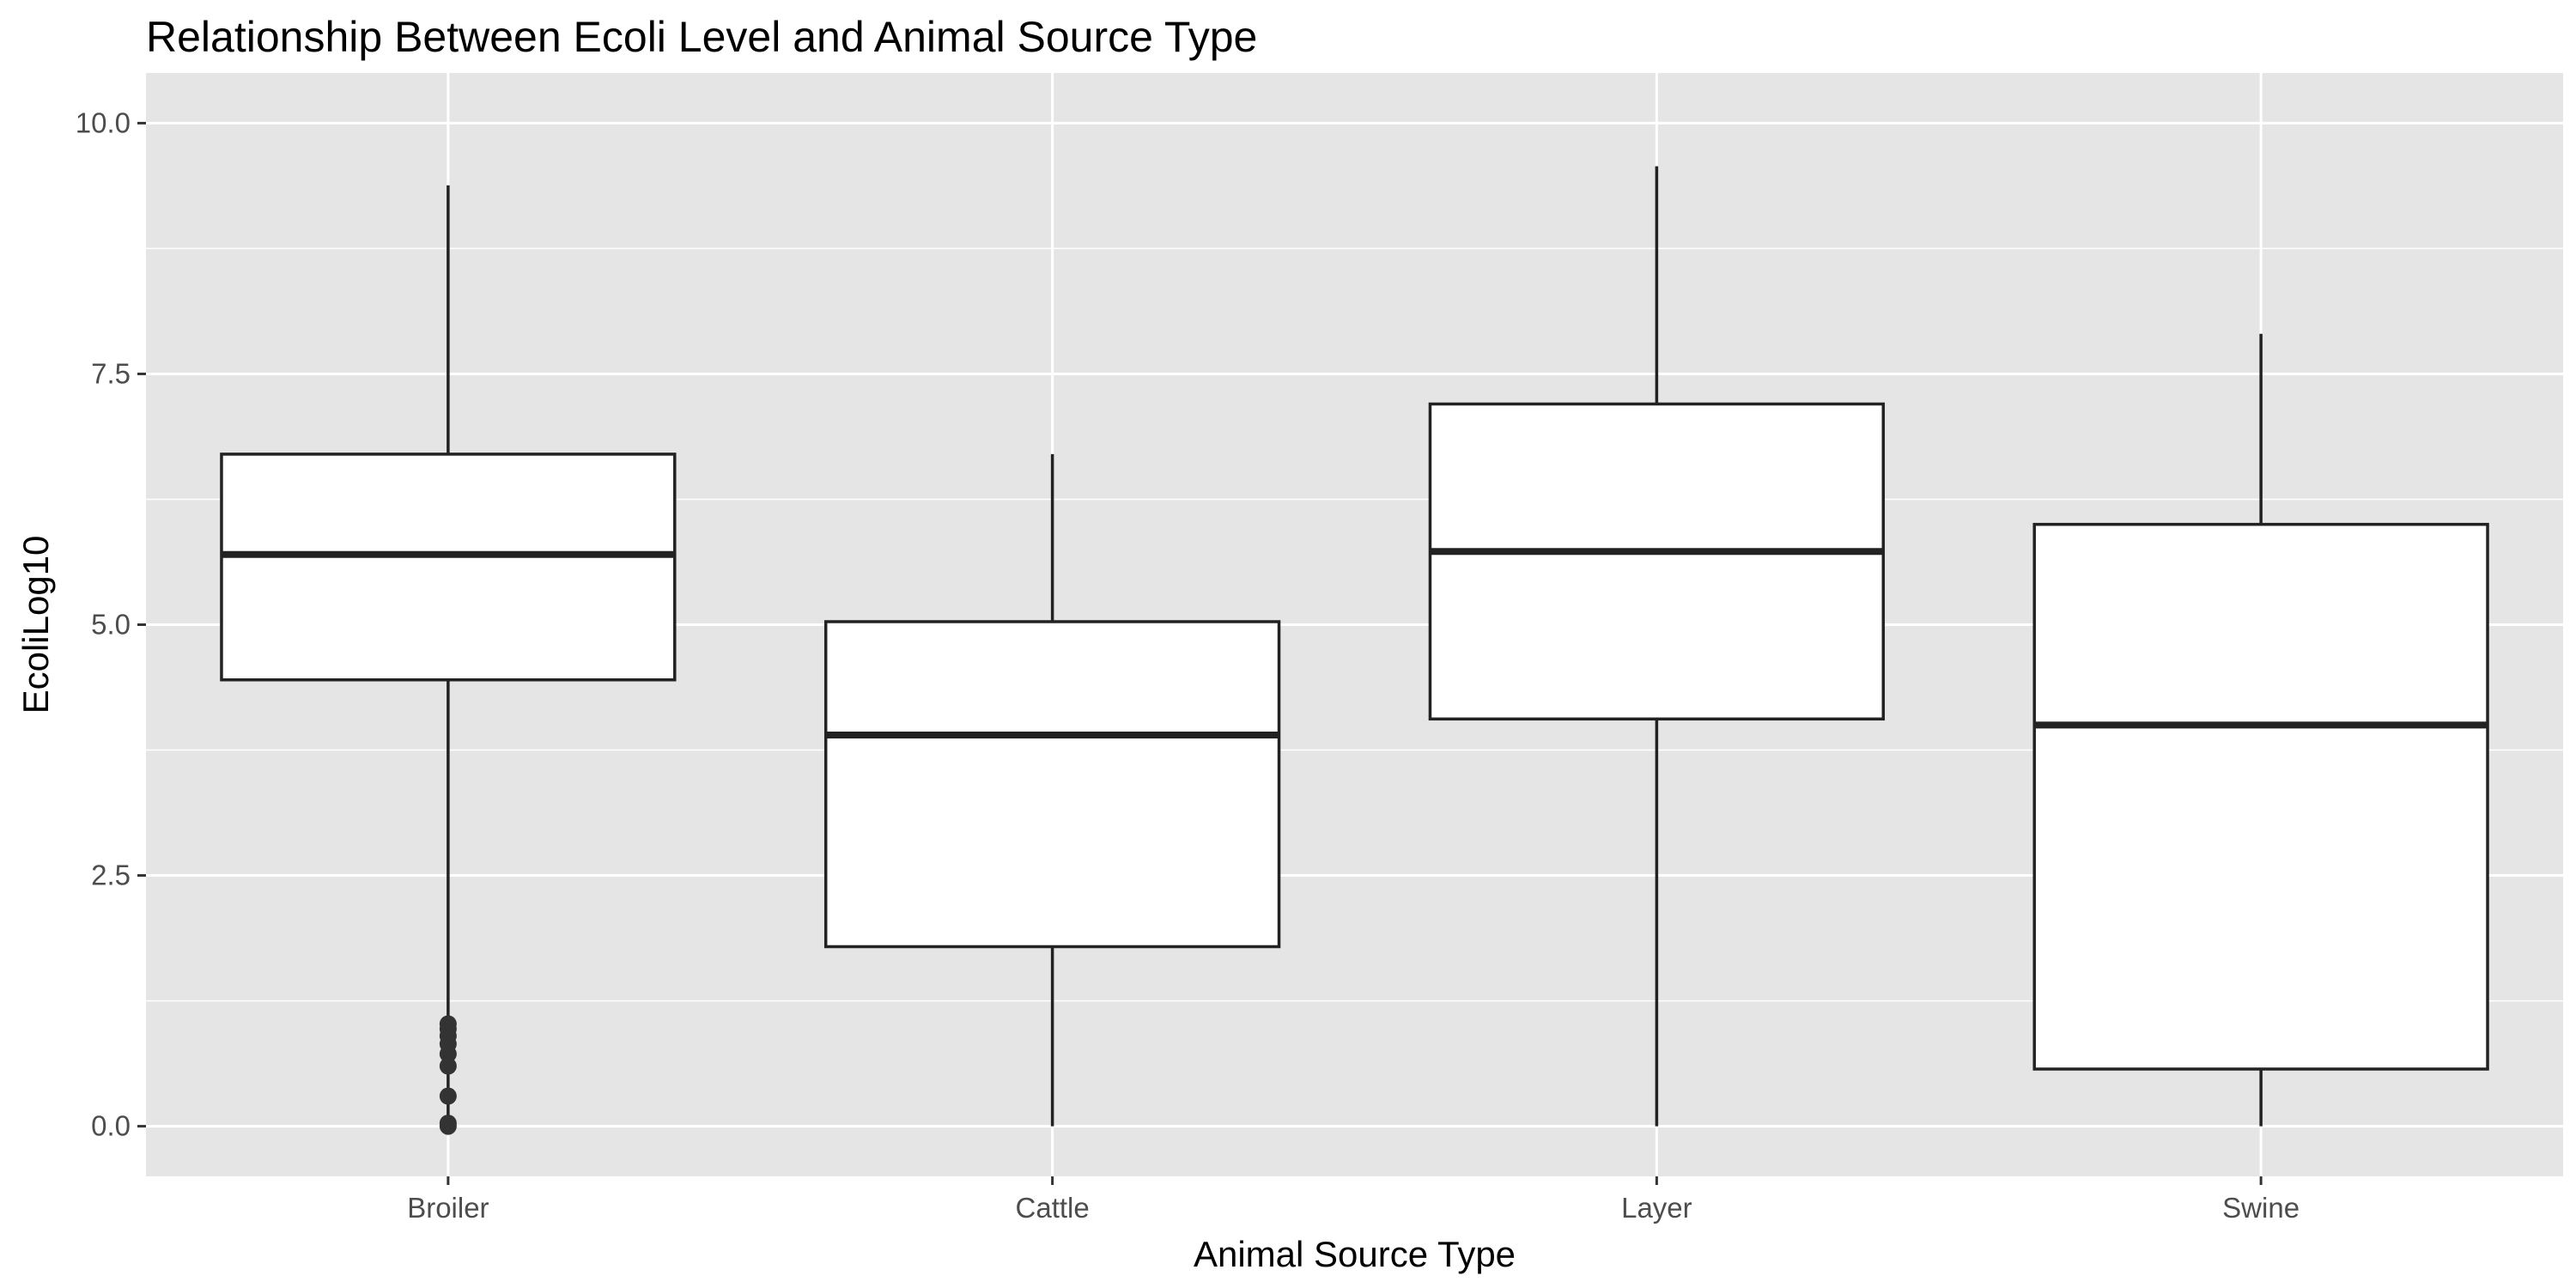  What do you see at coordinates (2261, 1208) in the screenshot?
I see `x-tick-label: Swine` at bounding box center [2261, 1208].